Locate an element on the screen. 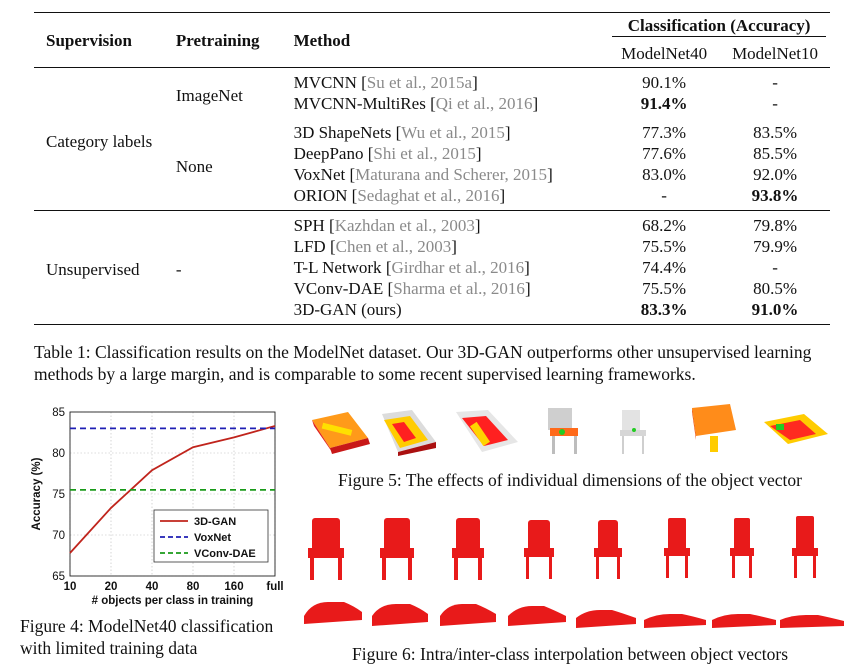 The height and width of the screenshot is (672, 862). legend-label: VConv-DAE is located at coordinates (225, 554).